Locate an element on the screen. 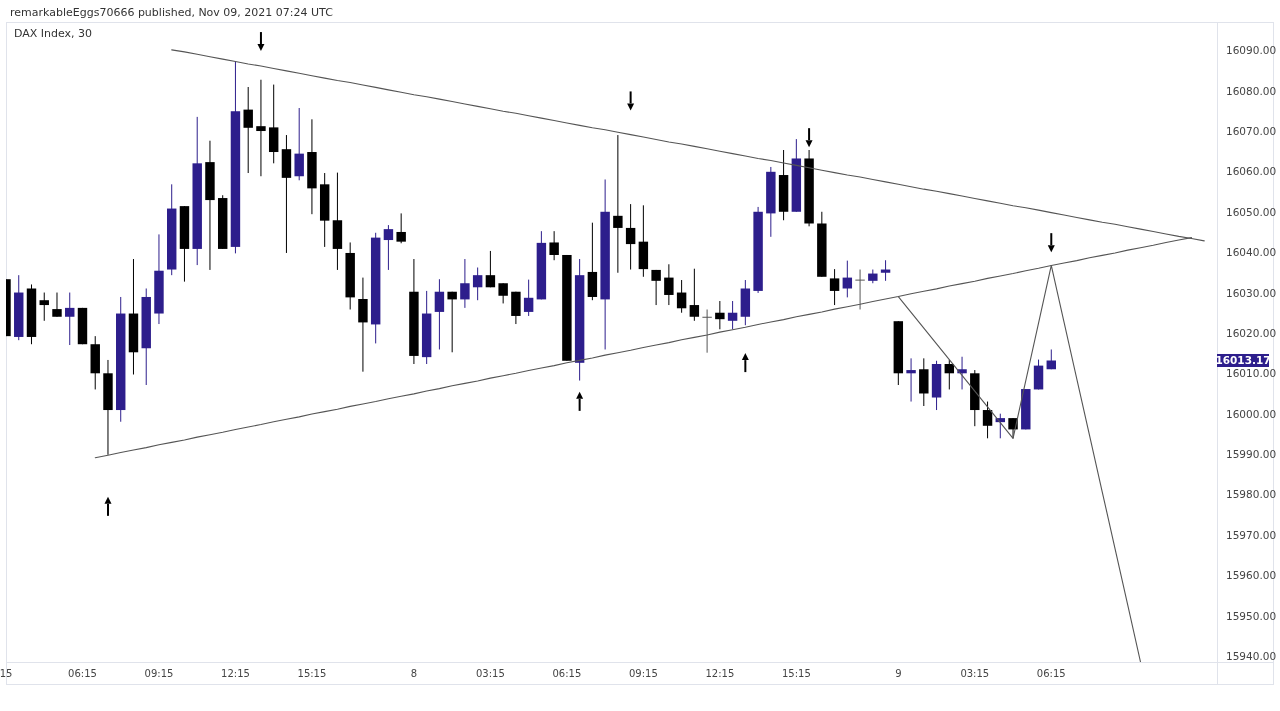 The height and width of the screenshot is (711, 1280). y-tick-label: 15960.00 is located at coordinates (1251, 575).